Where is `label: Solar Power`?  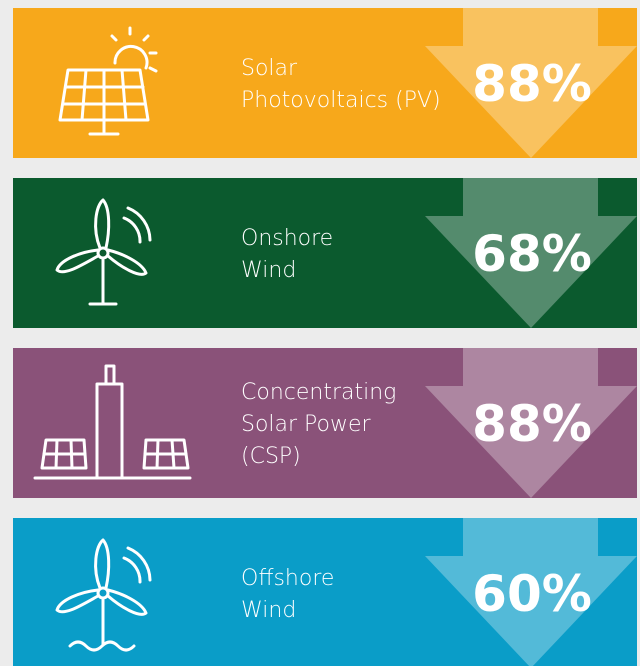 label: Solar Power is located at coordinates (306, 424).